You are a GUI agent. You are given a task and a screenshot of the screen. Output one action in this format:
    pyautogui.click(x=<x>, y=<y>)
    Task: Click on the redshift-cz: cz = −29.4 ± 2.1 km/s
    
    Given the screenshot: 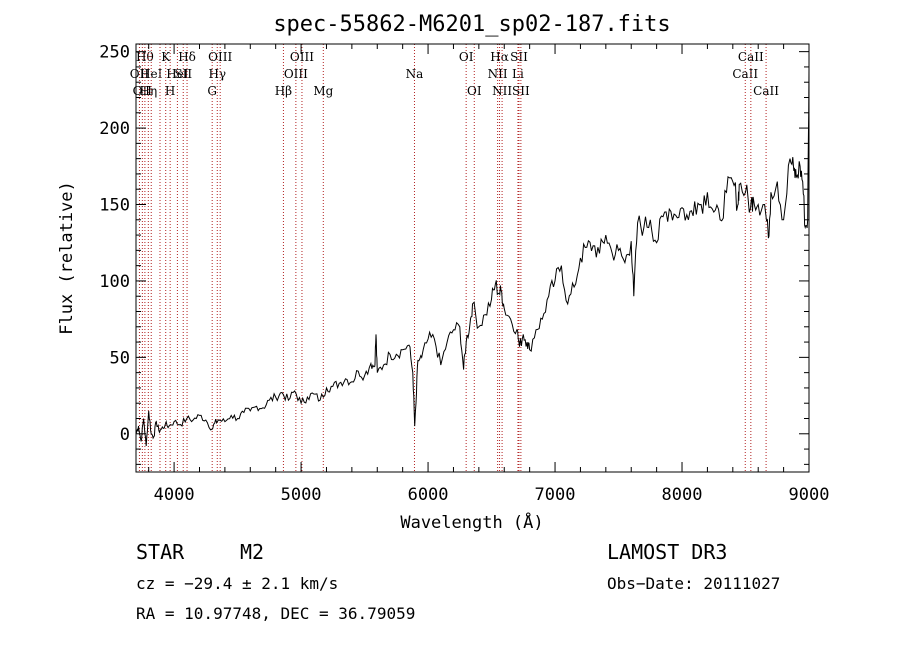 What is the action you would take?
    pyautogui.click(x=237, y=583)
    